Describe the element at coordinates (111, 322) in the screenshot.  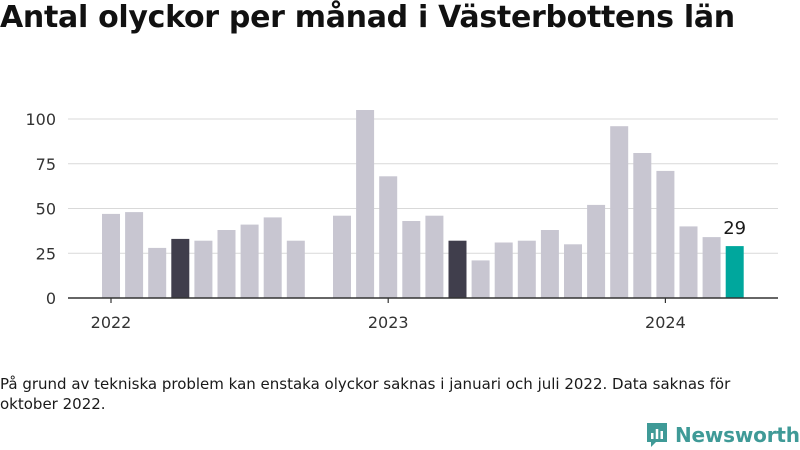
I see `x-tick-label: 2022` at that location.